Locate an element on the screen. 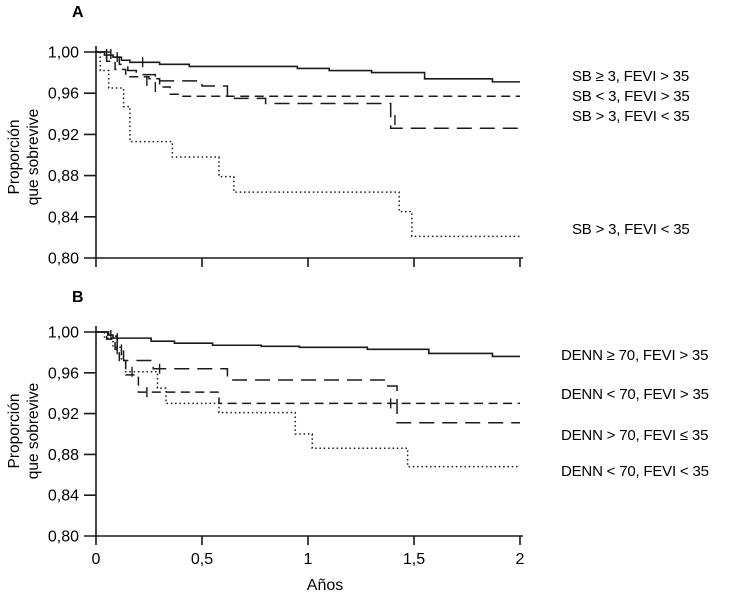 The height and width of the screenshot is (607, 730). x-axis-title: Años is located at coordinates (325, 585).